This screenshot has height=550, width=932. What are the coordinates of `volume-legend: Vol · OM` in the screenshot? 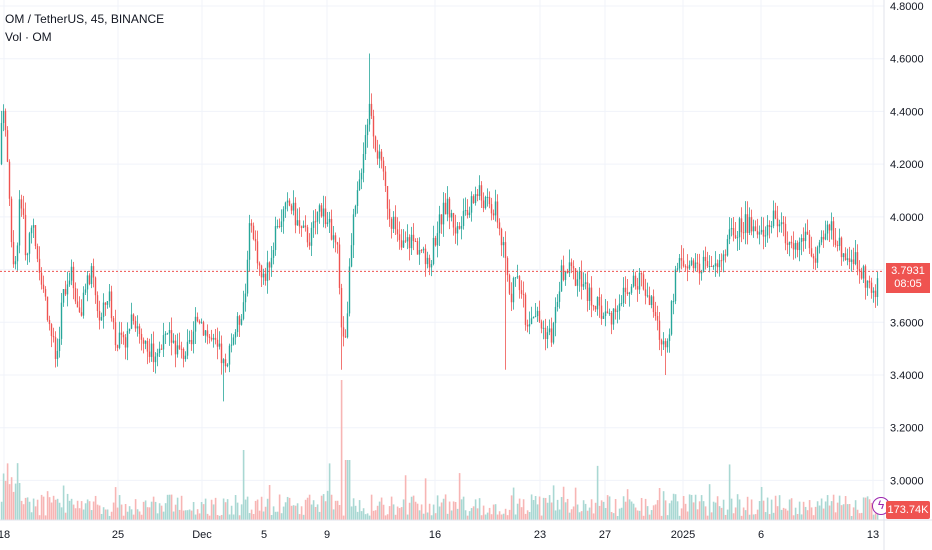 It's located at (28, 37).